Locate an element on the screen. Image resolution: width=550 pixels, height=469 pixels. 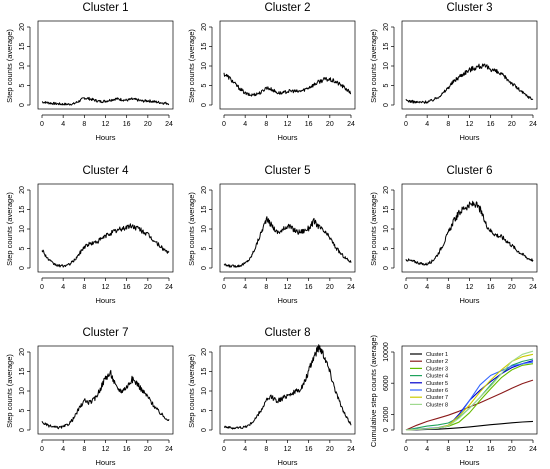
legend-label: Cluster 4 is located at coordinates (437, 377).